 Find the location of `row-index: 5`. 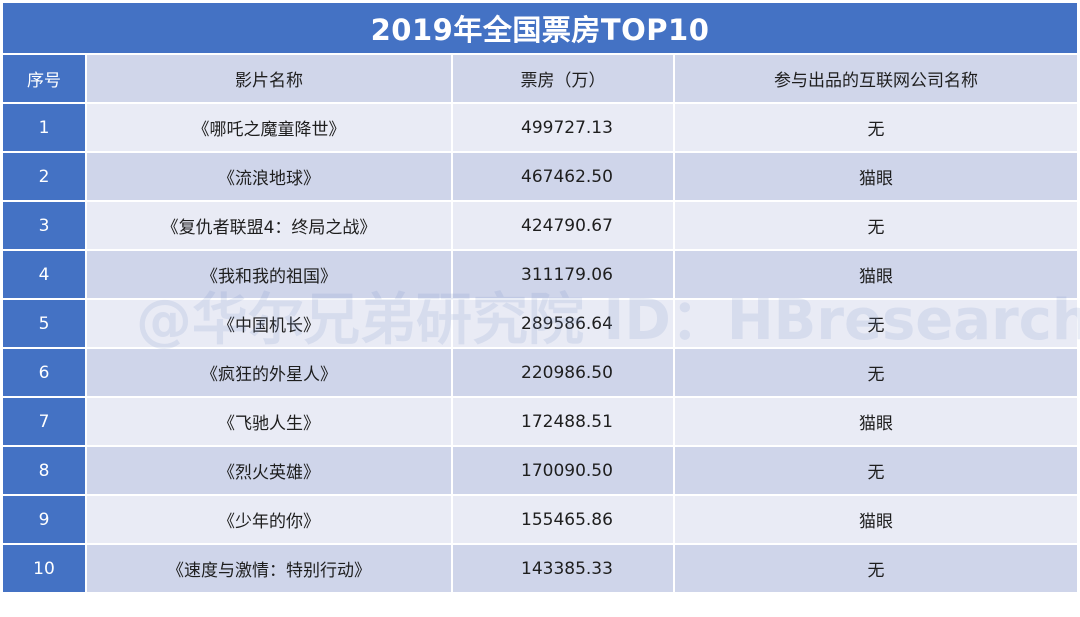

row-index: 5 is located at coordinates (45, 324).